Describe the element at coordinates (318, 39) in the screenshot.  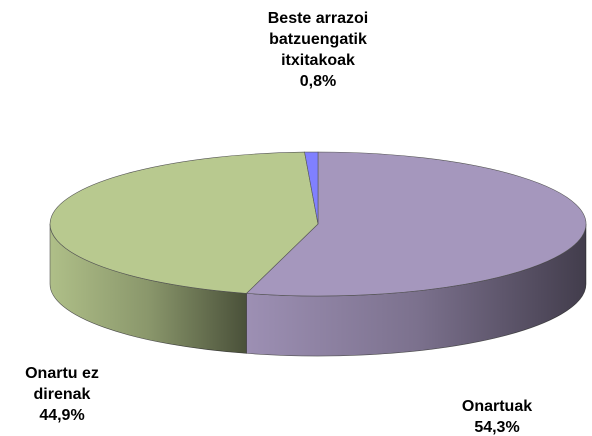
I see `slice-name: Beste arrazoi batzuengatik itxitakoak` at that location.